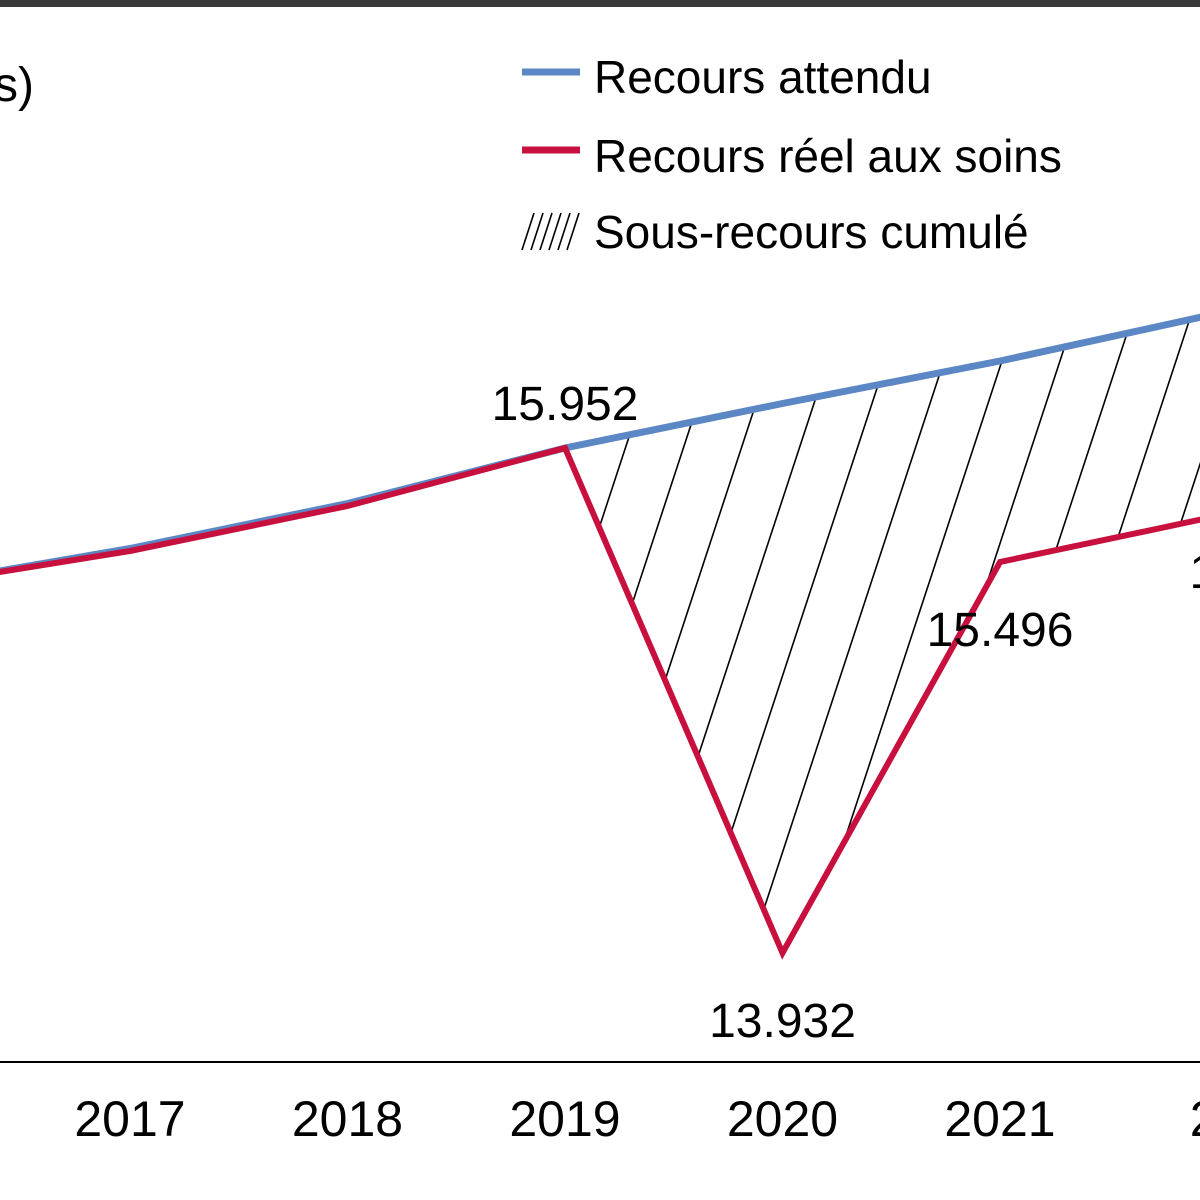  What do you see at coordinates (782, 1021) in the screenshot?
I see `data-label: 13.932` at bounding box center [782, 1021].